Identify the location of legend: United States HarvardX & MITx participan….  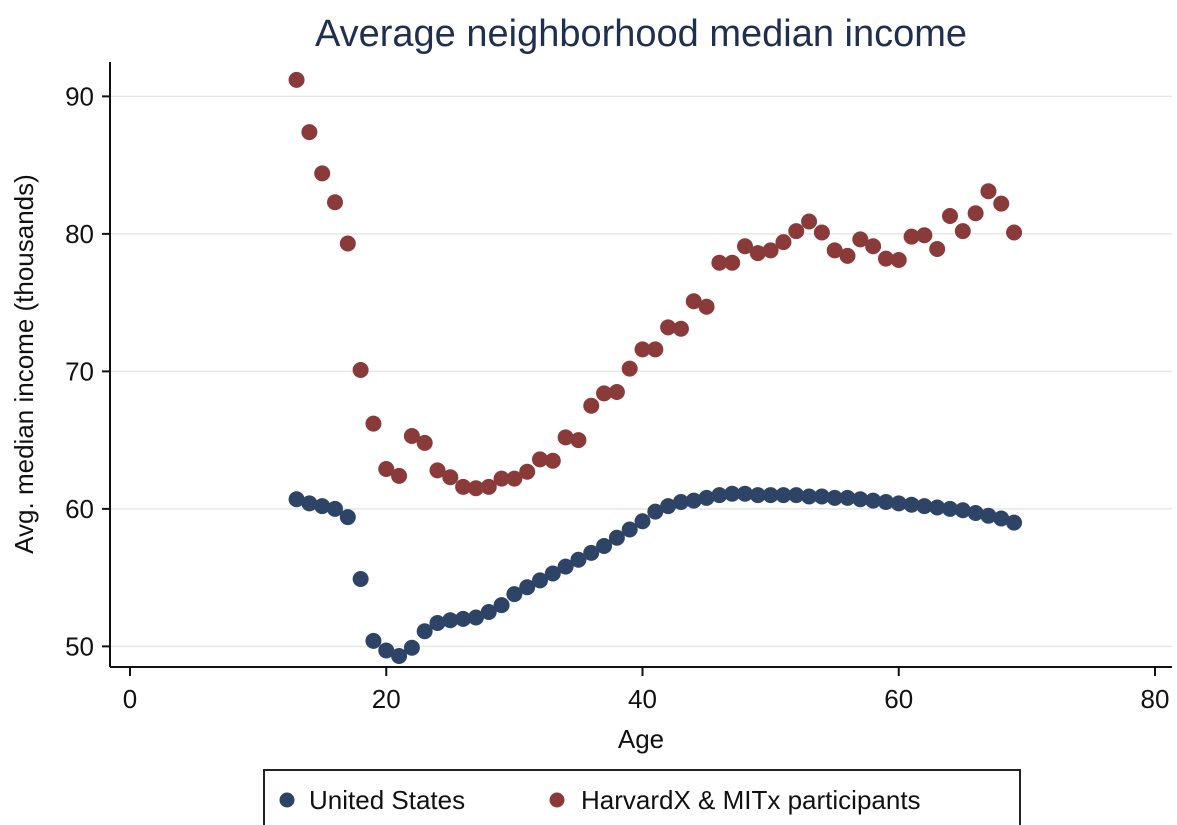
(642, 797).